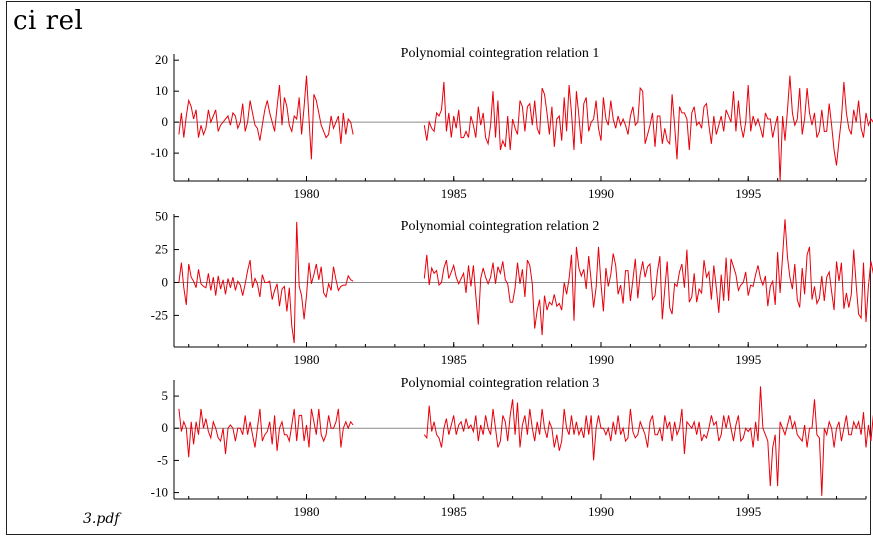 The height and width of the screenshot is (539, 873). What do you see at coordinates (162, 459) in the screenshot?
I see `y-tick-label-3: -5` at bounding box center [162, 459].